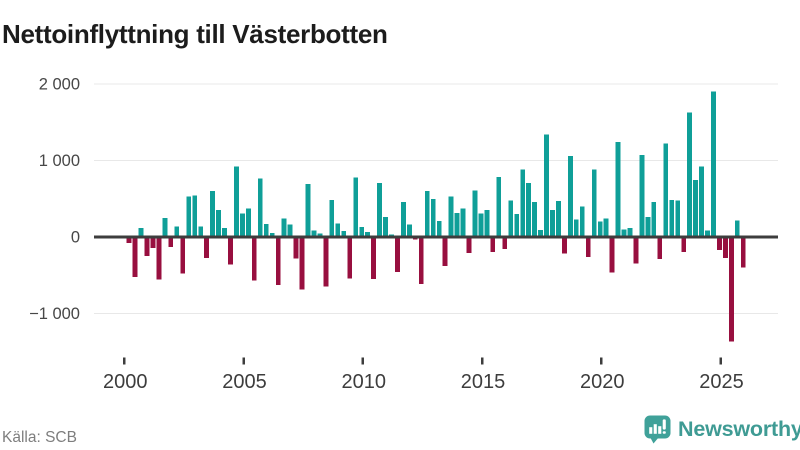 The height and width of the screenshot is (450, 800). Describe the element at coordinates (721, 382) in the screenshot. I see `x-tick-label: 2025` at that location.